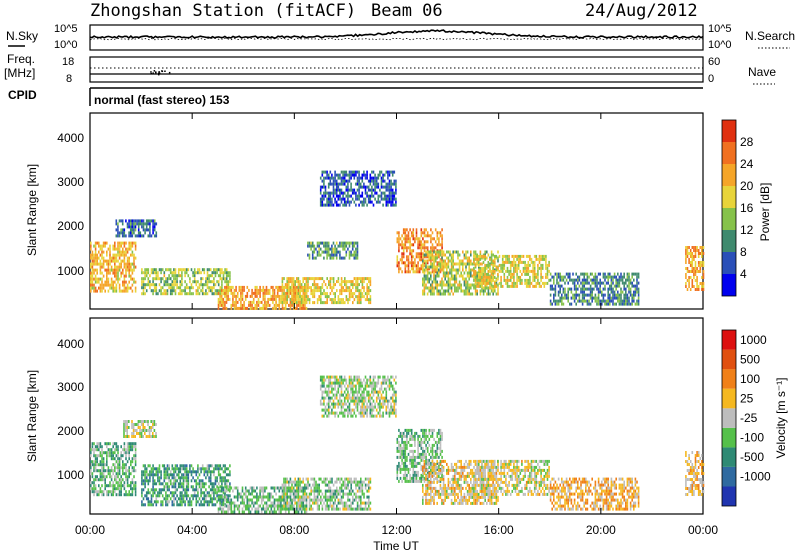 Image resolution: width=800 pixels, height=554 pixels. I want to click on date-title: 24/Aug/2012, so click(641, 11).